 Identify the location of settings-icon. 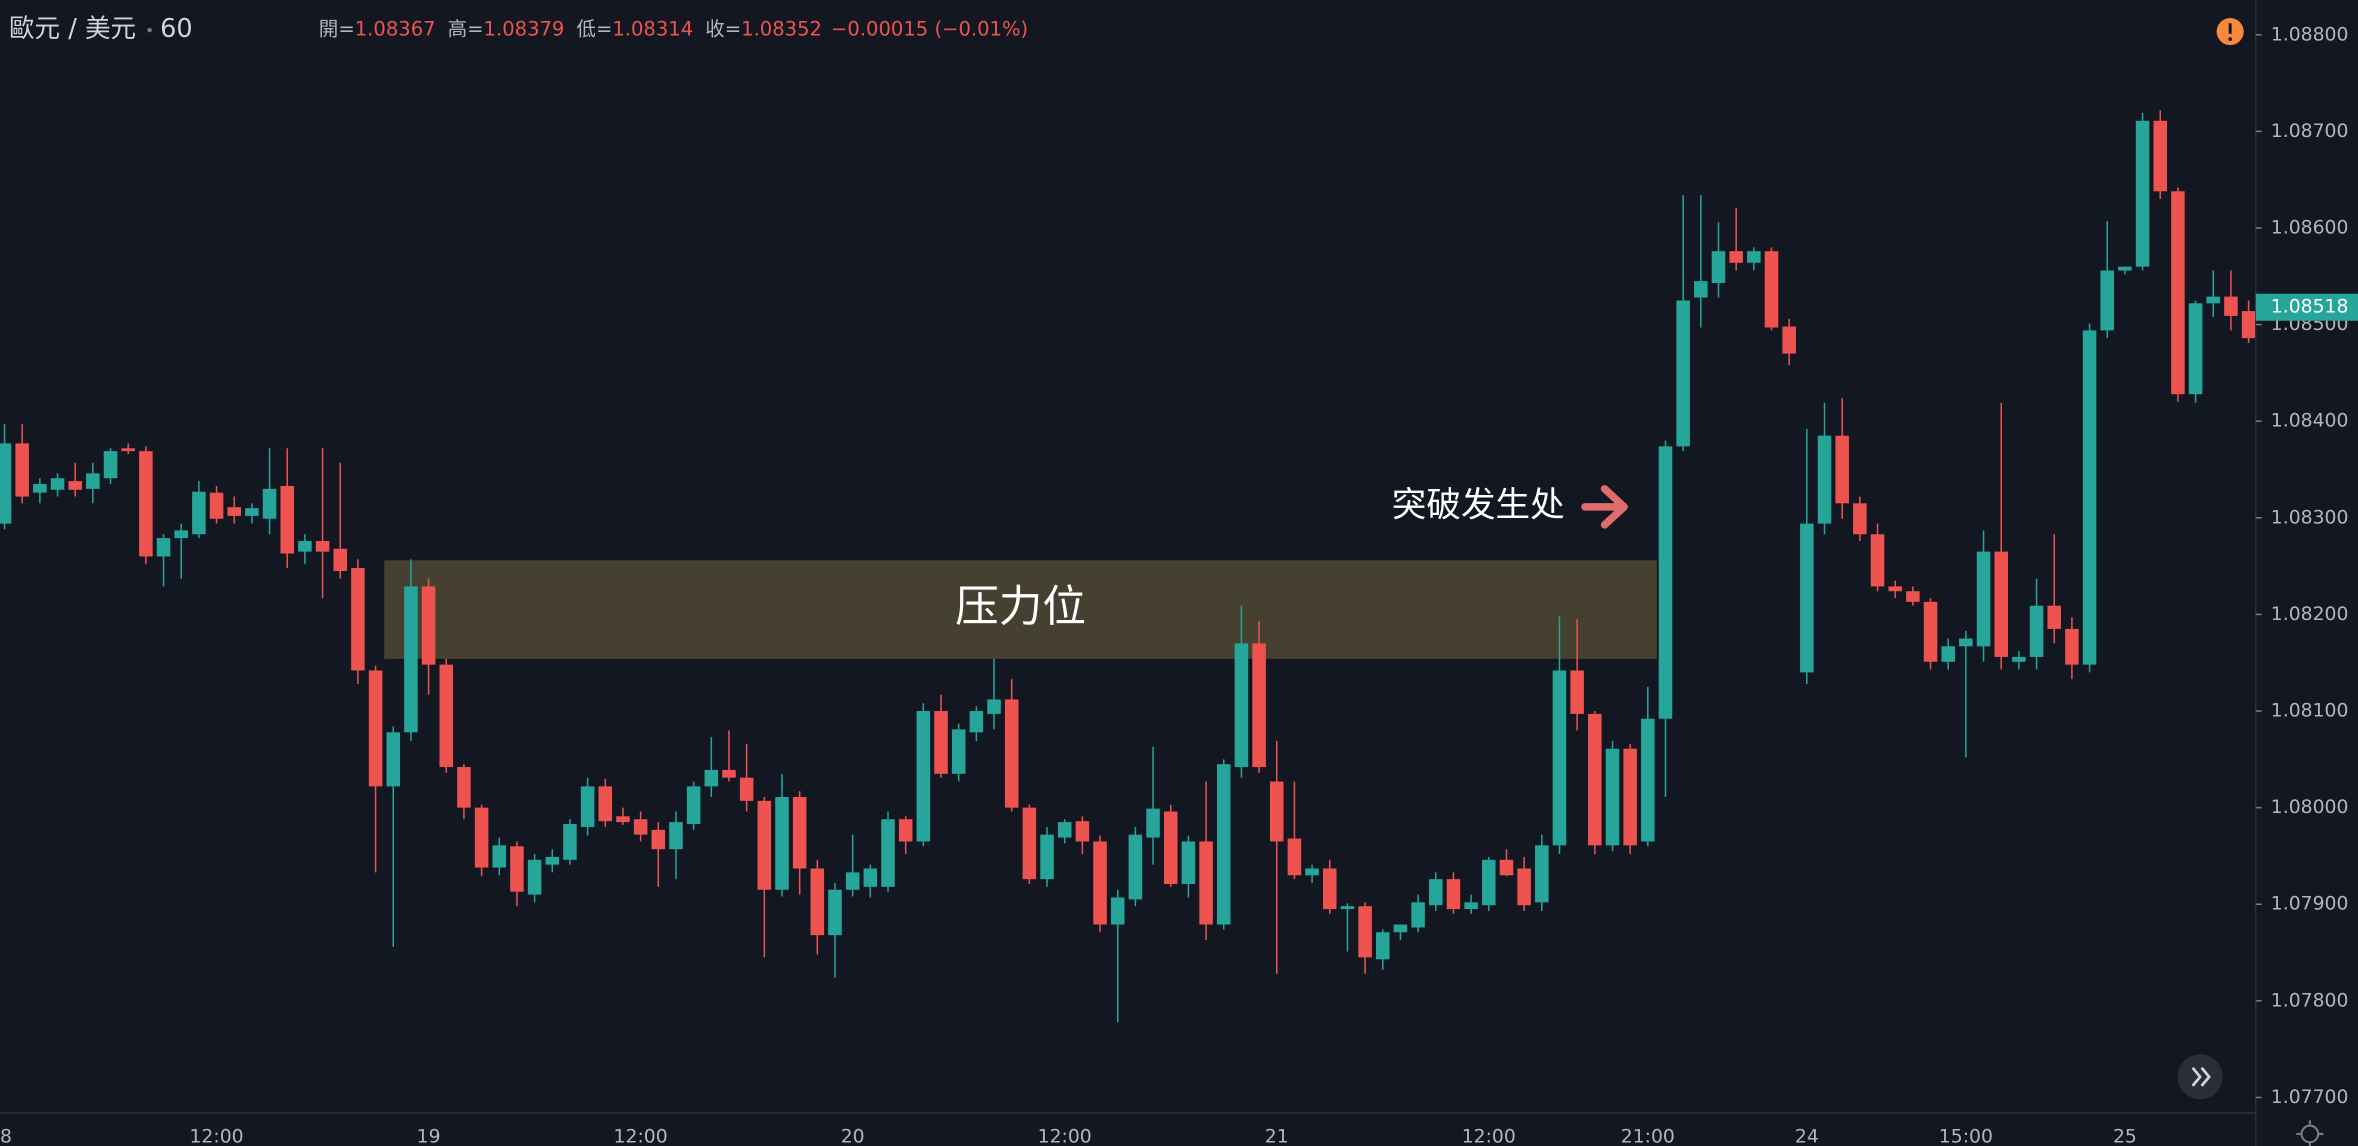
(2310, 1133).